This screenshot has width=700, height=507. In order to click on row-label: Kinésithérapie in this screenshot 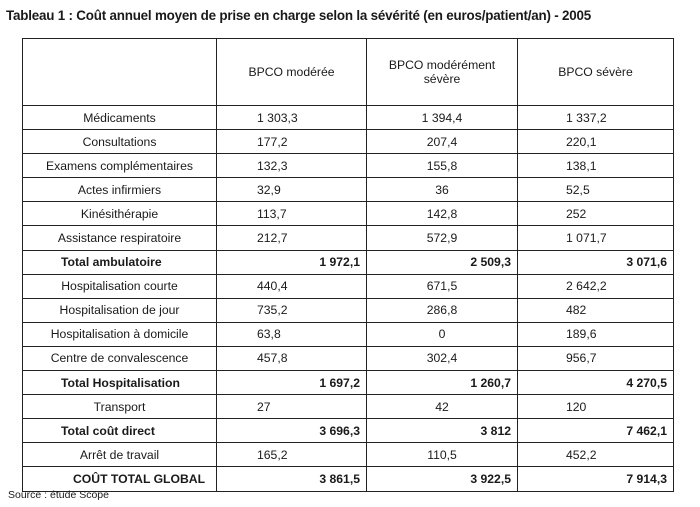, I will do `click(119, 214)`.